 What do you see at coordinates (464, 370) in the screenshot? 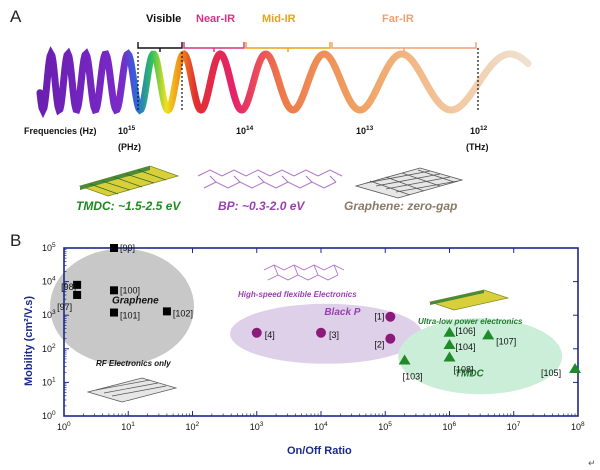
I see `point-ref-label: [108]` at bounding box center [464, 370].